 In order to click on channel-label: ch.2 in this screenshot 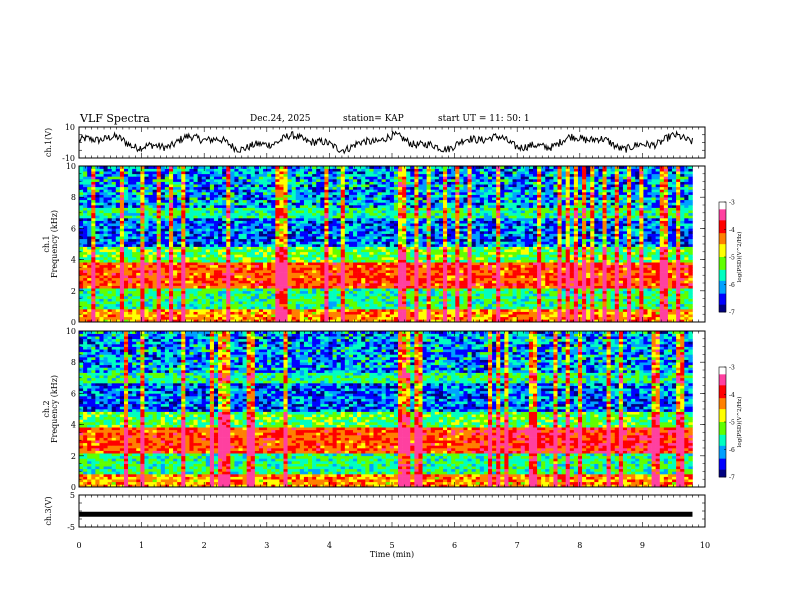, I will do `click(46, 408)`.